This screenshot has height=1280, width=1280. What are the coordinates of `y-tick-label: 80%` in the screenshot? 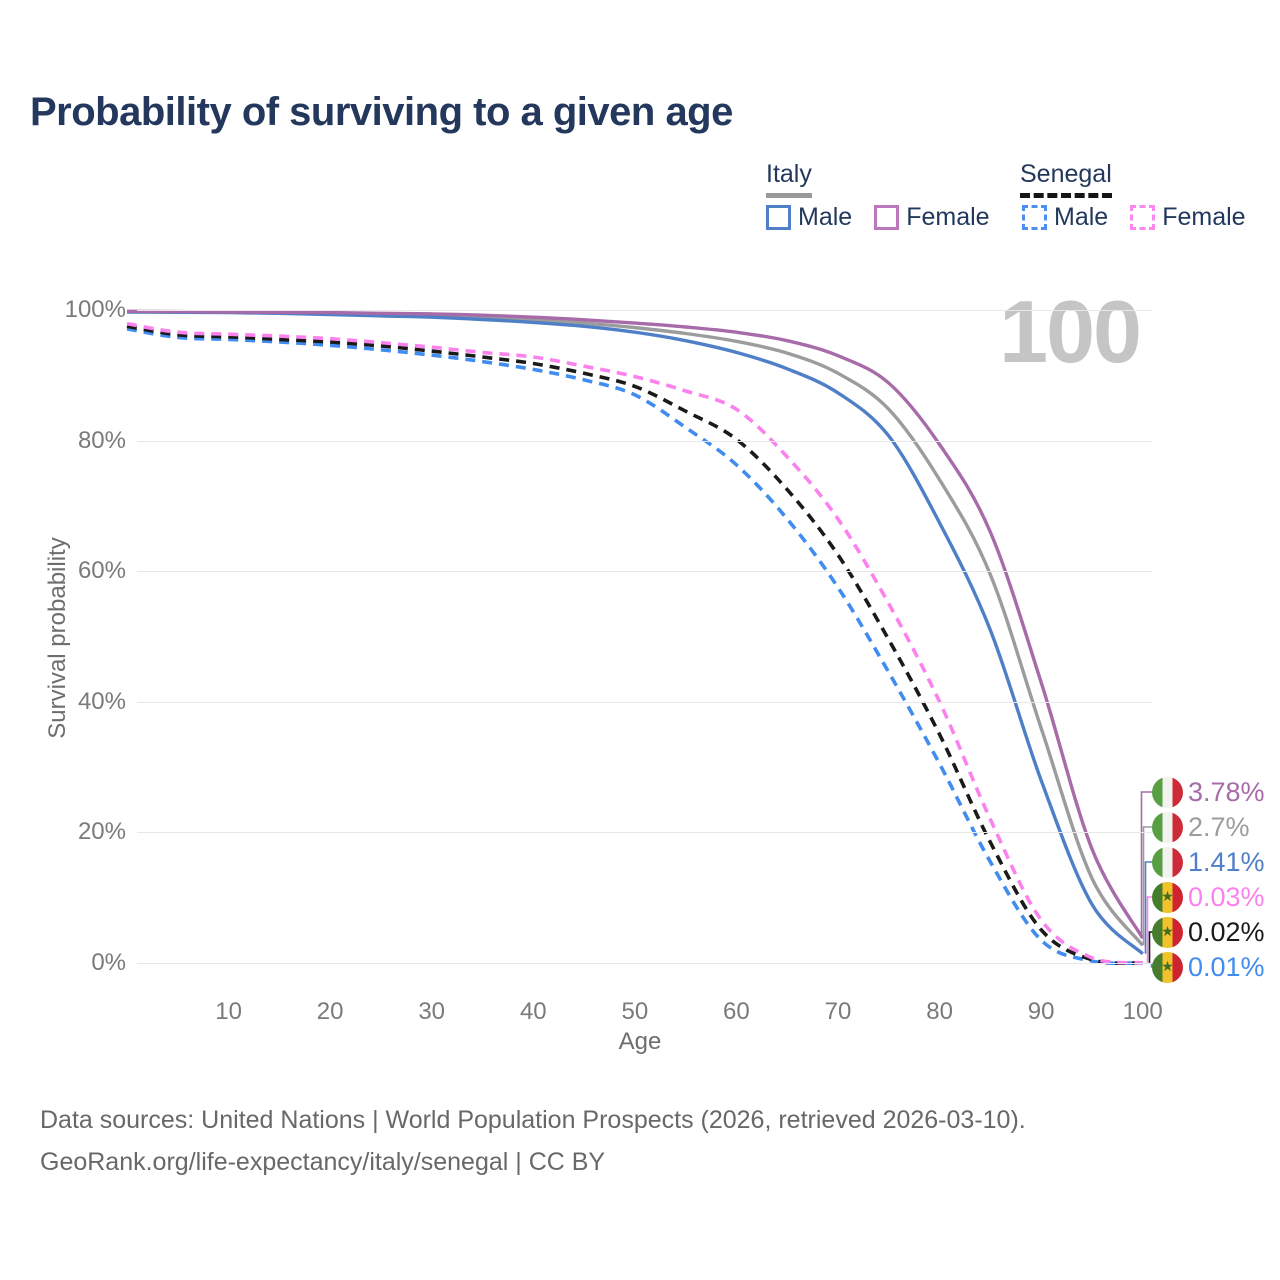 It's located at (101, 440).